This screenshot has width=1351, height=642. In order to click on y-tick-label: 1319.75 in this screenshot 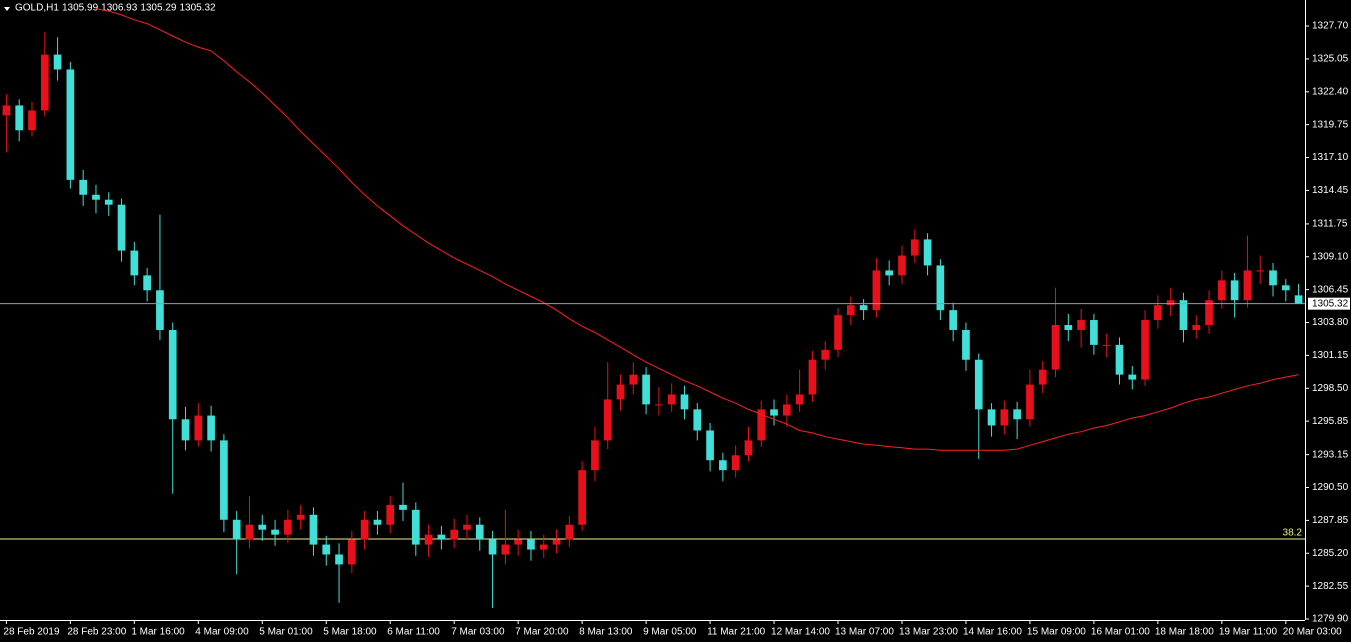, I will do `click(1330, 124)`.